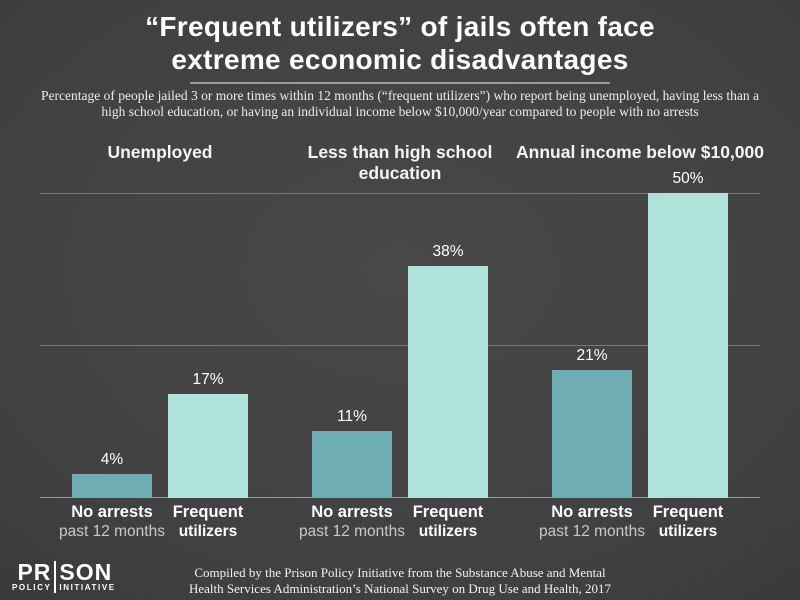 The image size is (800, 600). I want to click on prison-policy-initiative-logo: PR SON POLICY INITIATIVE, so click(64, 577).